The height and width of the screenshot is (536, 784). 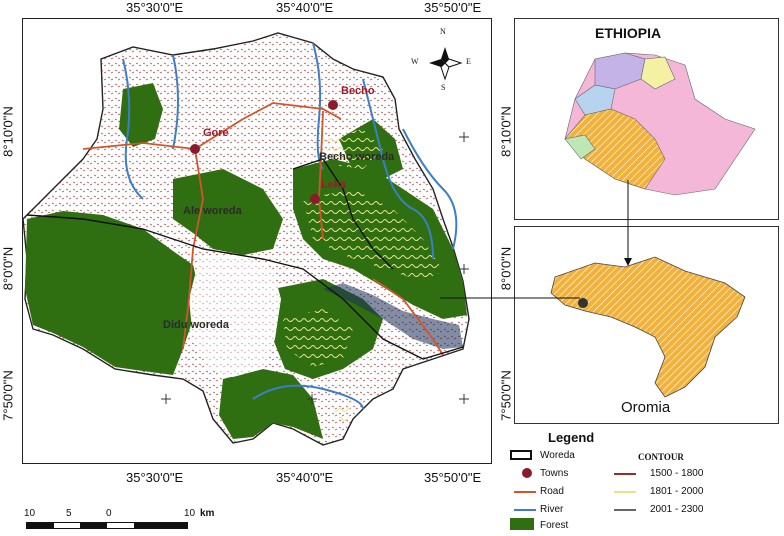 What do you see at coordinates (583, 303) in the screenshot?
I see `study-area-marker` at bounding box center [583, 303].